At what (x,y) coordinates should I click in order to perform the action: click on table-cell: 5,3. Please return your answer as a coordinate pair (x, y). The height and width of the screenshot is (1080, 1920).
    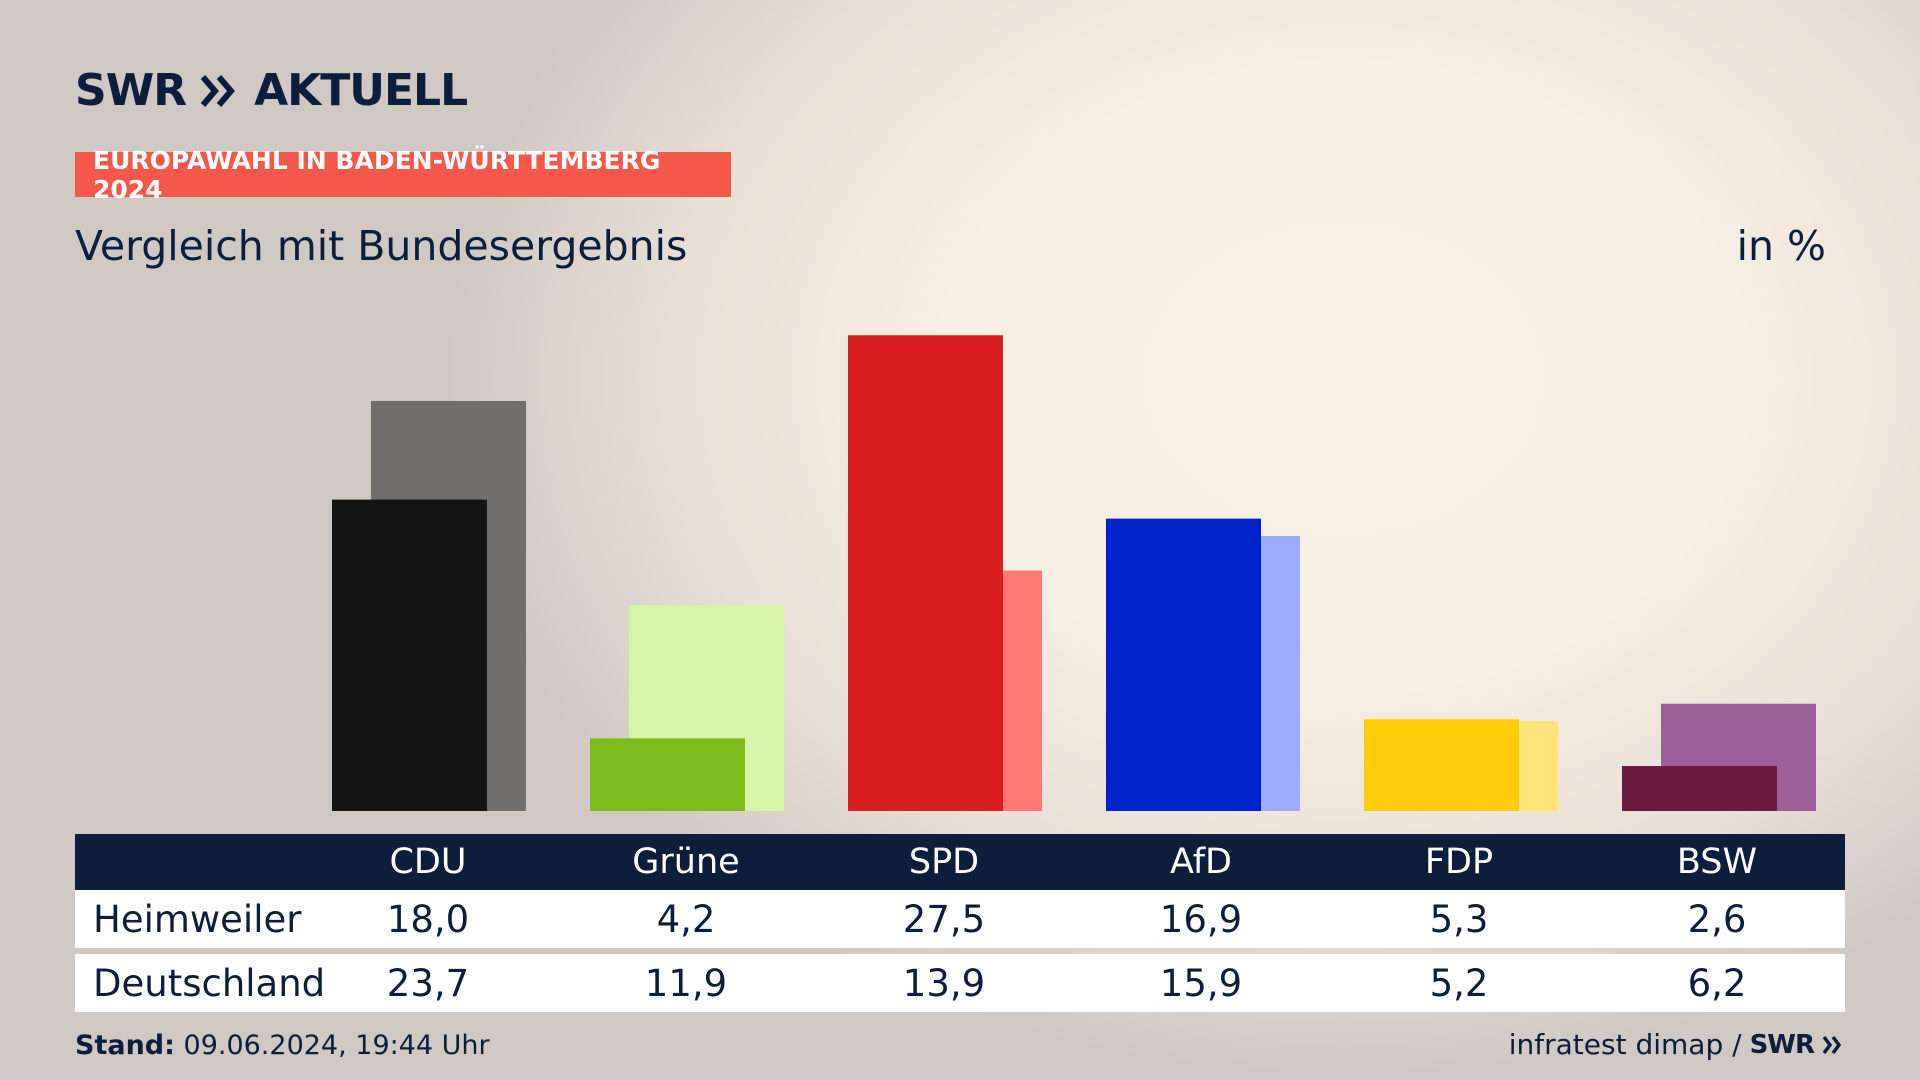
    Looking at the image, I should click on (1459, 919).